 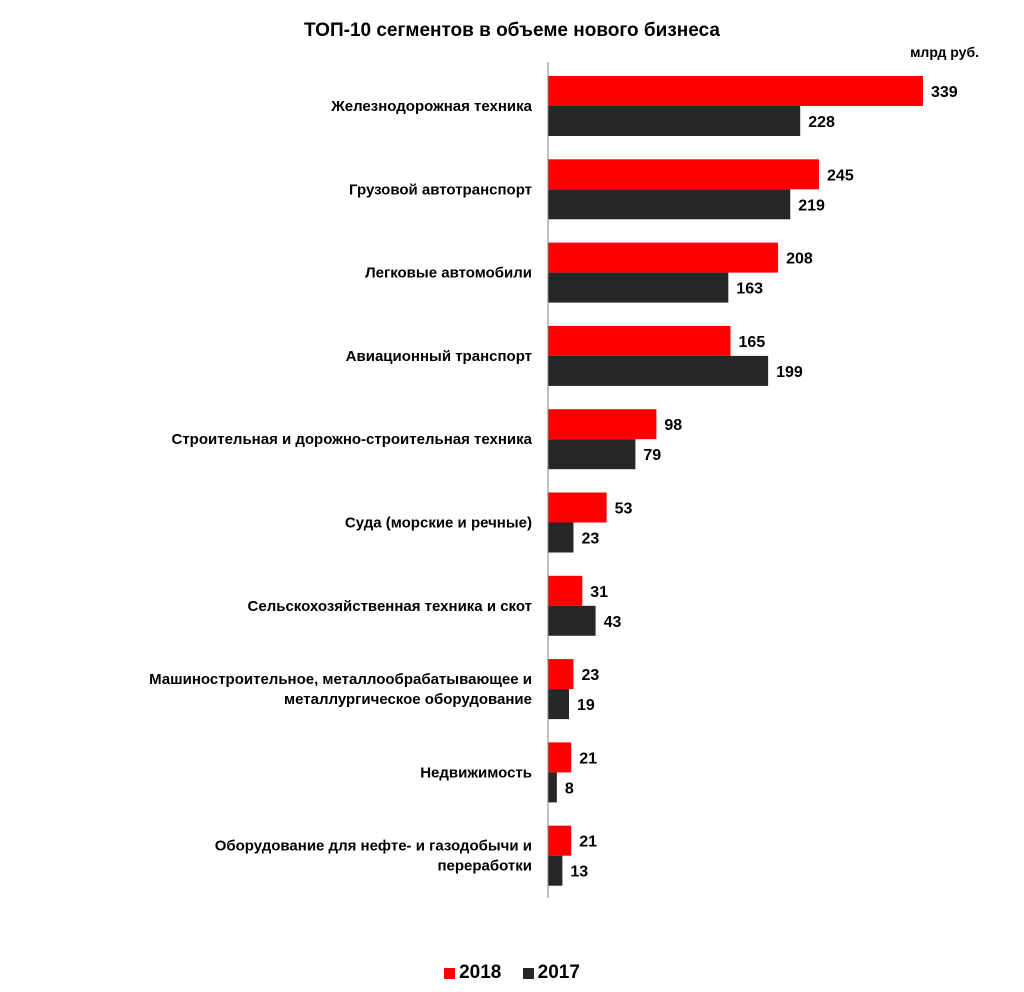 What do you see at coordinates (749, 289) in the screenshot?
I see `value-label-2017-3: 163` at bounding box center [749, 289].